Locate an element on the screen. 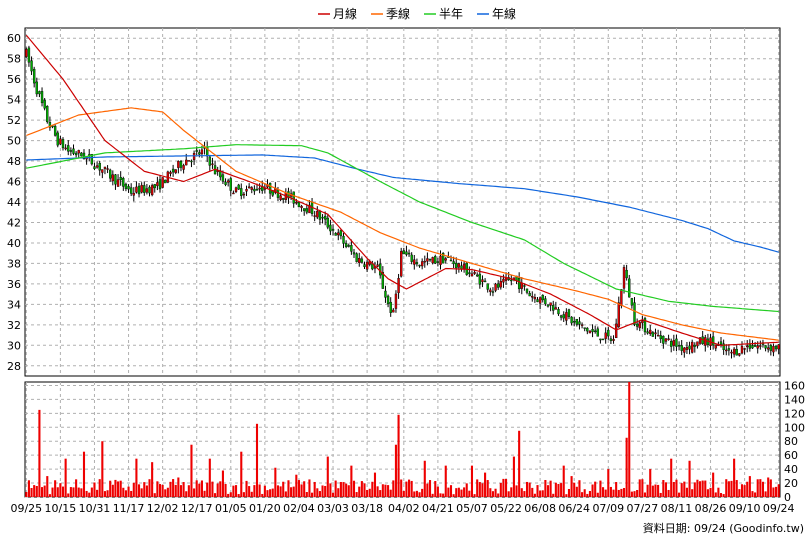  legend-label: 季線 is located at coordinates (398, 13).